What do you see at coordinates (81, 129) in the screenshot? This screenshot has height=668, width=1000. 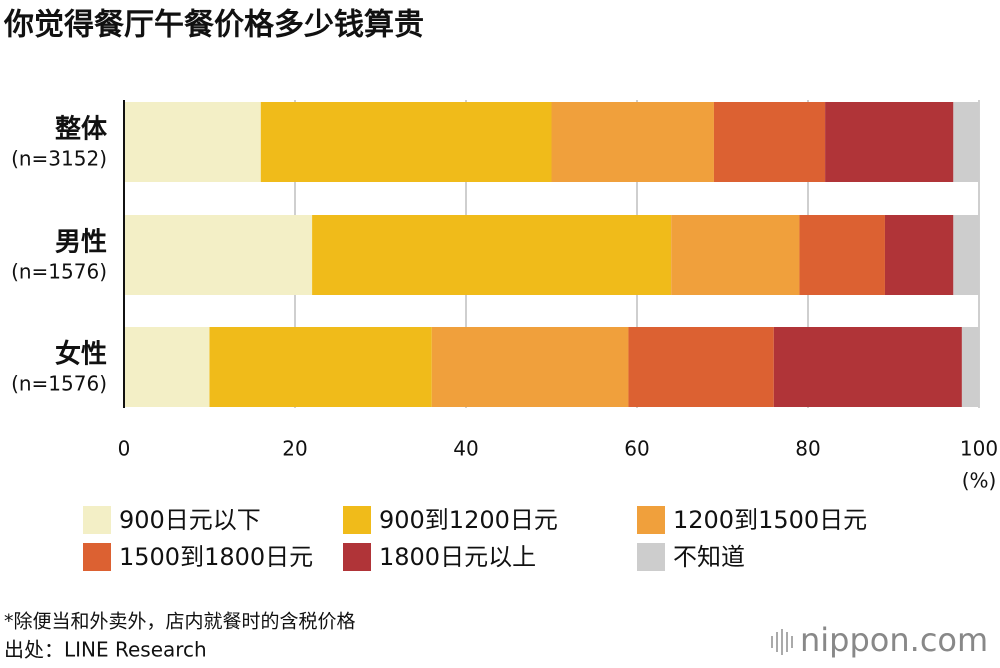 I see `category-label: 整体` at bounding box center [81, 129].